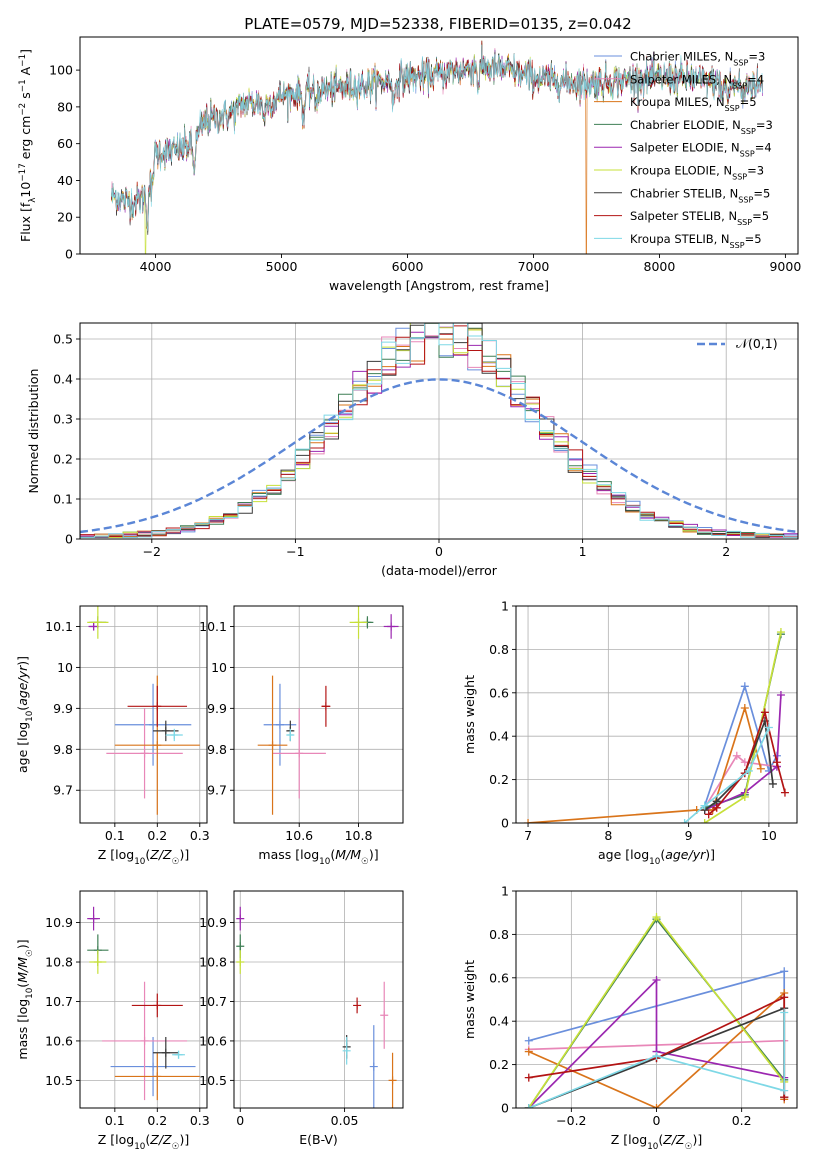 The height and width of the screenshot is (1170, 819). I want to click on x-tick-label: 0, so click(439, 551).